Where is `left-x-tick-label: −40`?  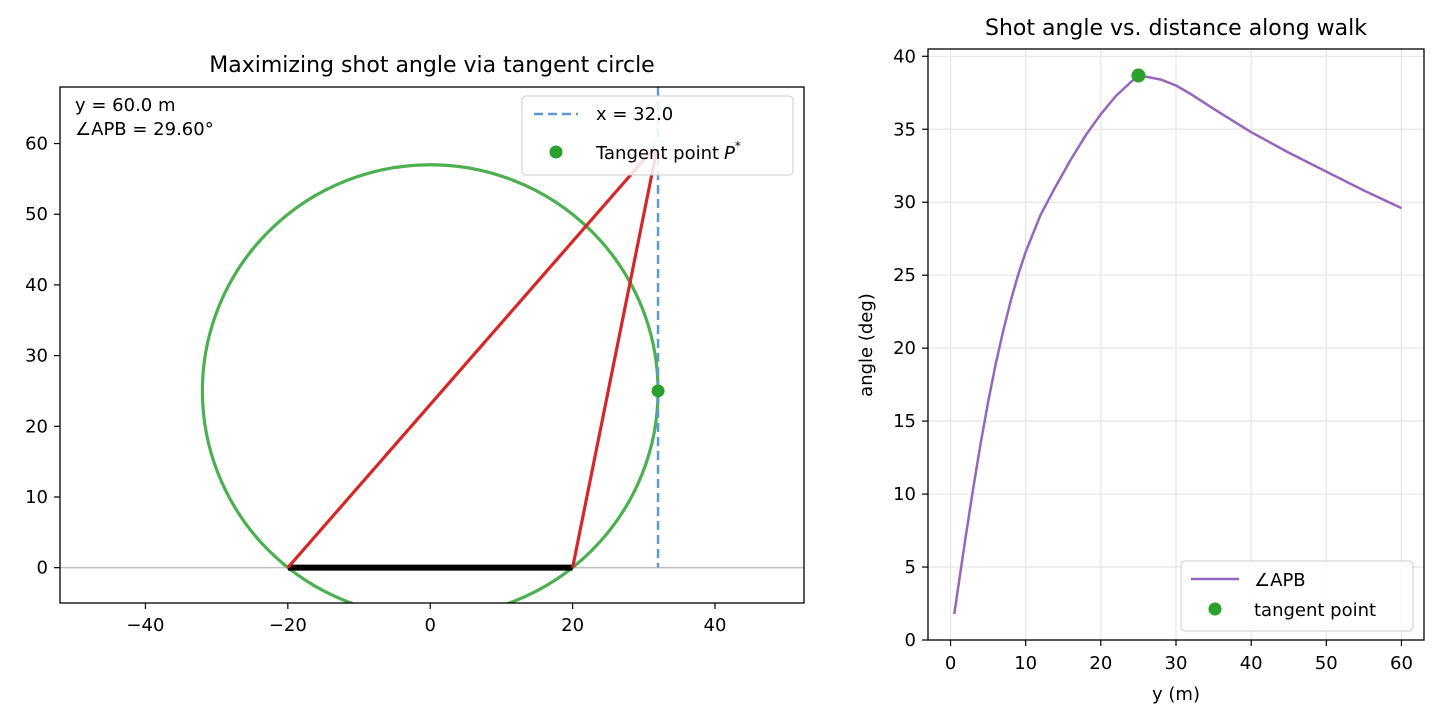 left-x-tick-label: −40 is located at coordinates (145, 625).